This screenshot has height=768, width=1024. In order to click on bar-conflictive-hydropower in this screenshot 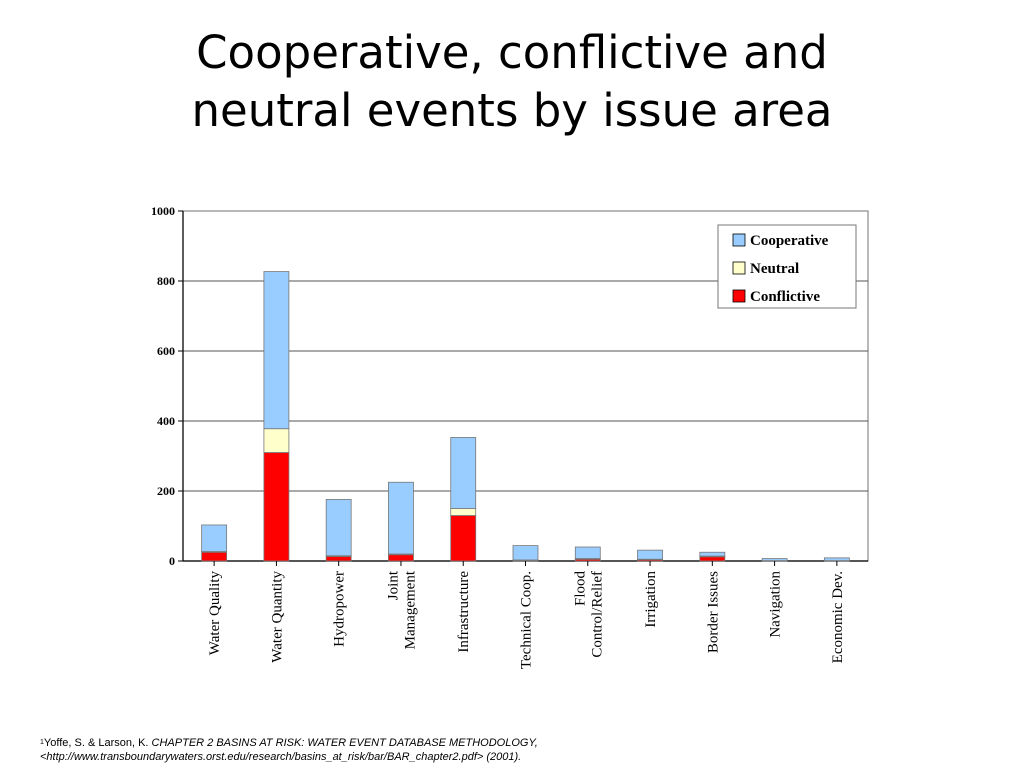, I will do `click(338, 559)`.